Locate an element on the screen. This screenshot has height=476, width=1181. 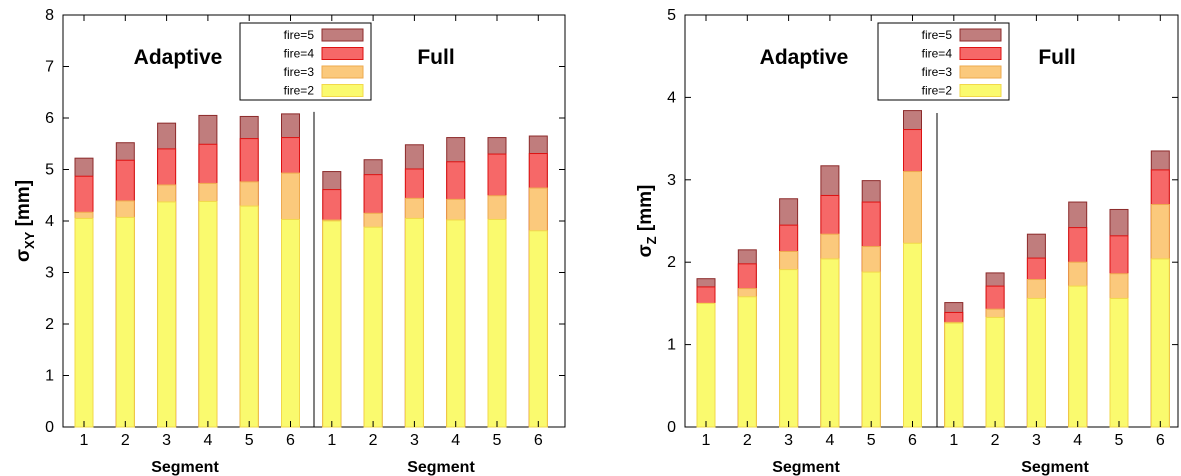
y-axis-title: σZ [mm] is located at coordinates (647, 221).